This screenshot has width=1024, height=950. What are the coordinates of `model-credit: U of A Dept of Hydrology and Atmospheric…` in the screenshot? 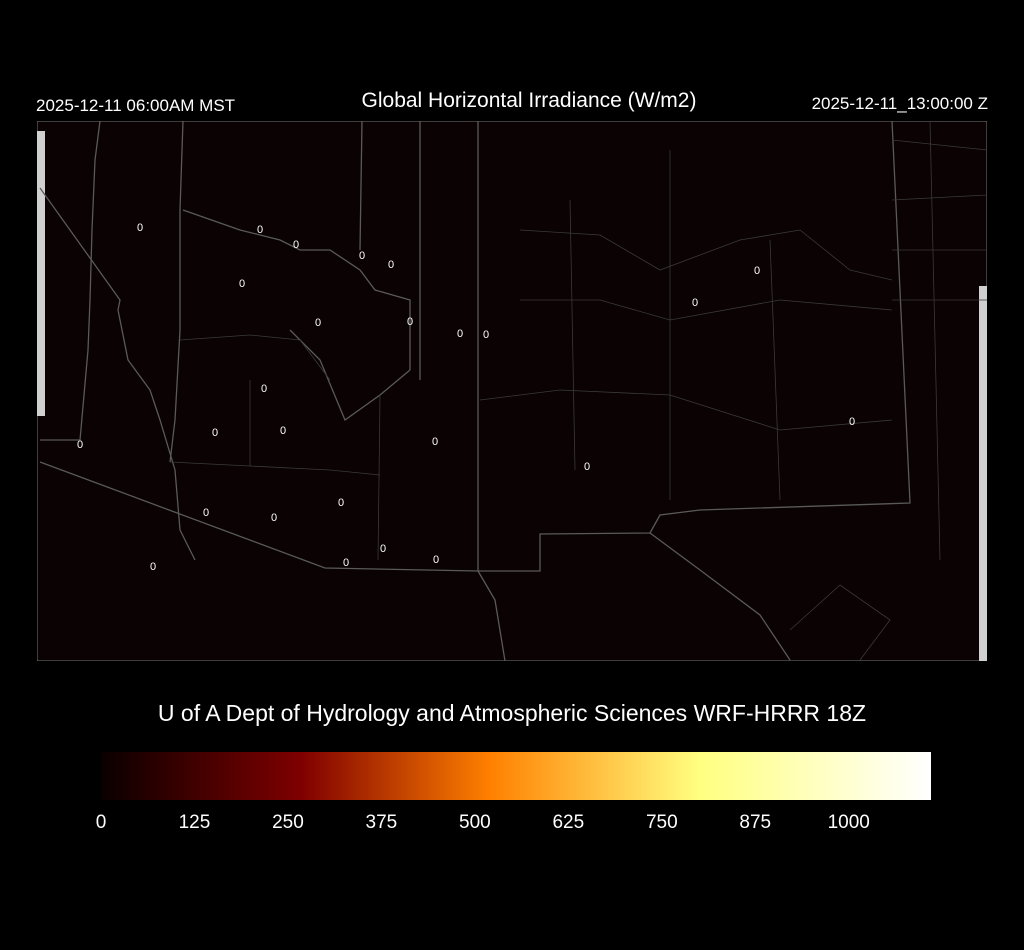 It's located at (512, 713).